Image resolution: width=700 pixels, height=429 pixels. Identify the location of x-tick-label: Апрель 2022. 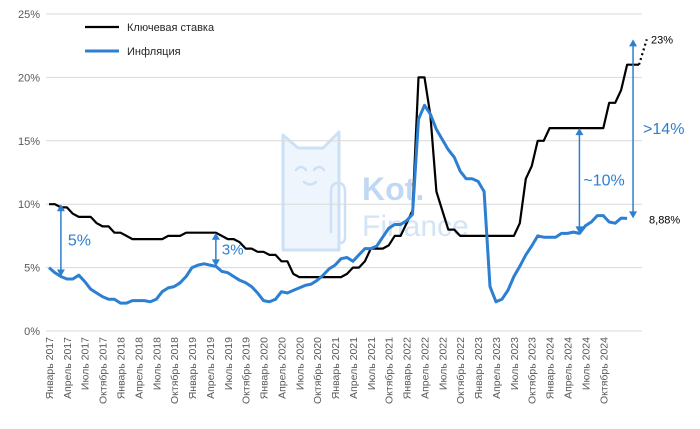
(425, 368).